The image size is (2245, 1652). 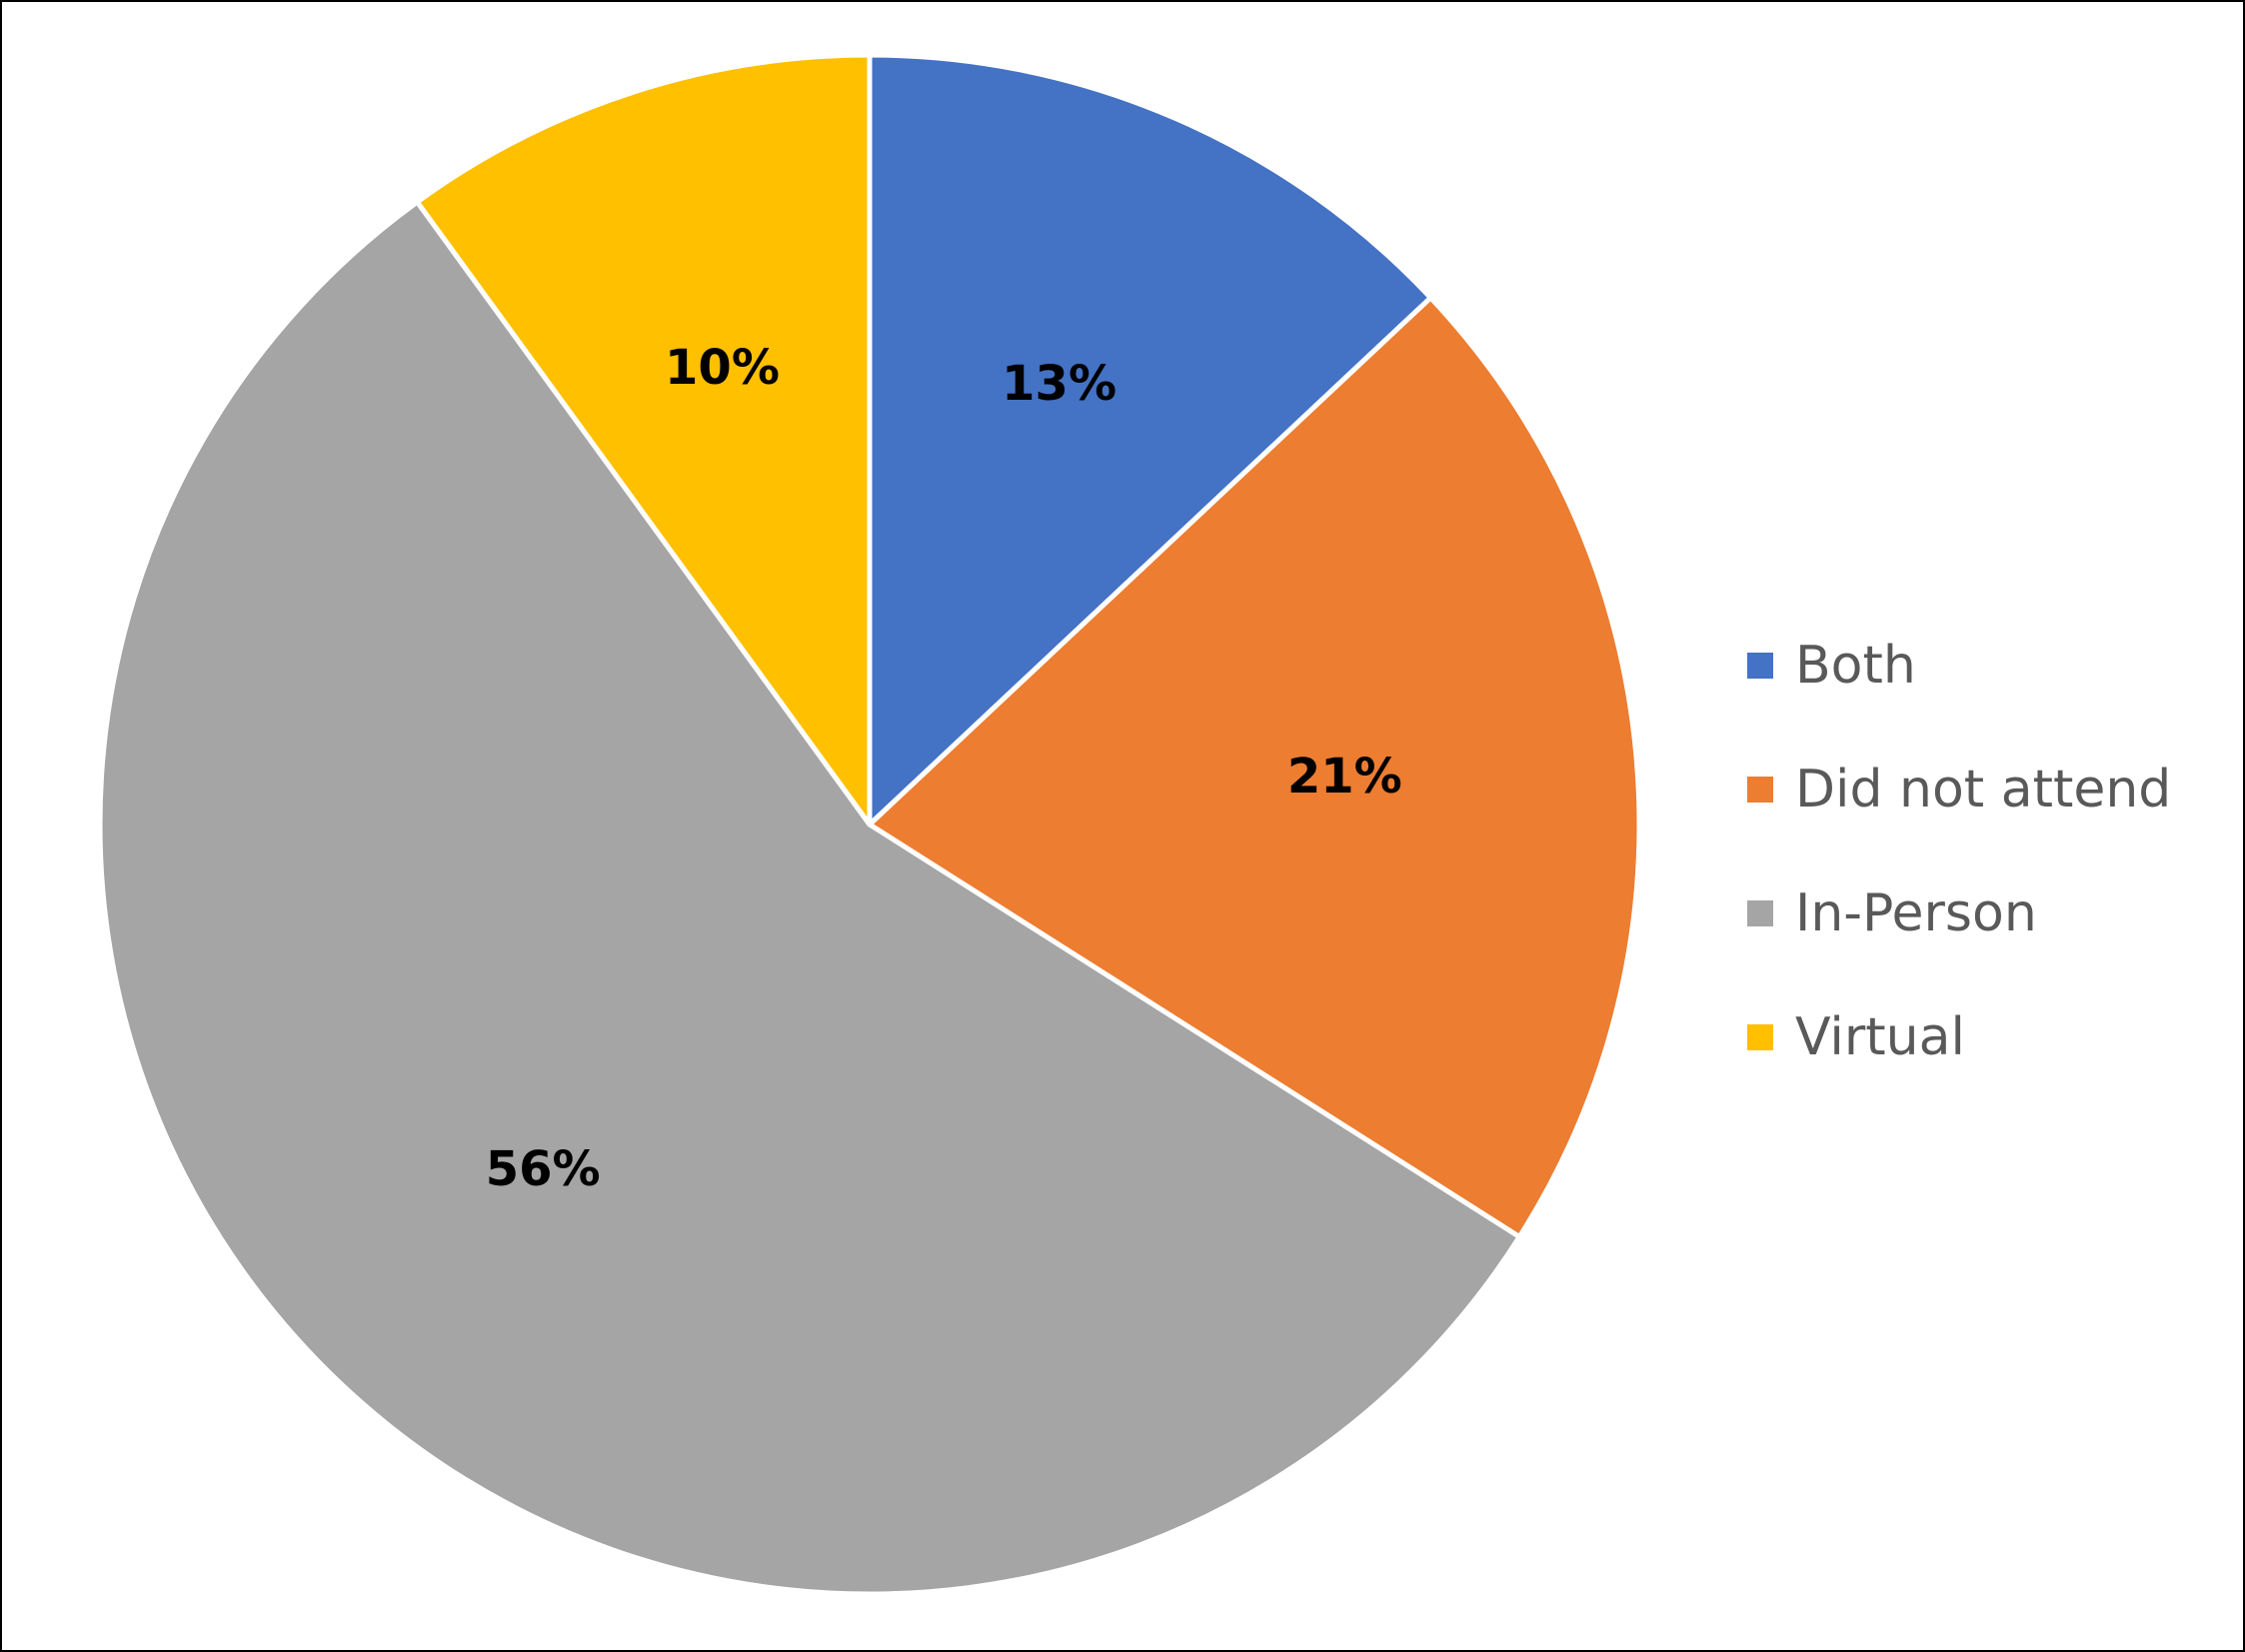 I want to click on chart-legend: Both Did not attend In-Person Virtual, so click(x=1959, y=851).